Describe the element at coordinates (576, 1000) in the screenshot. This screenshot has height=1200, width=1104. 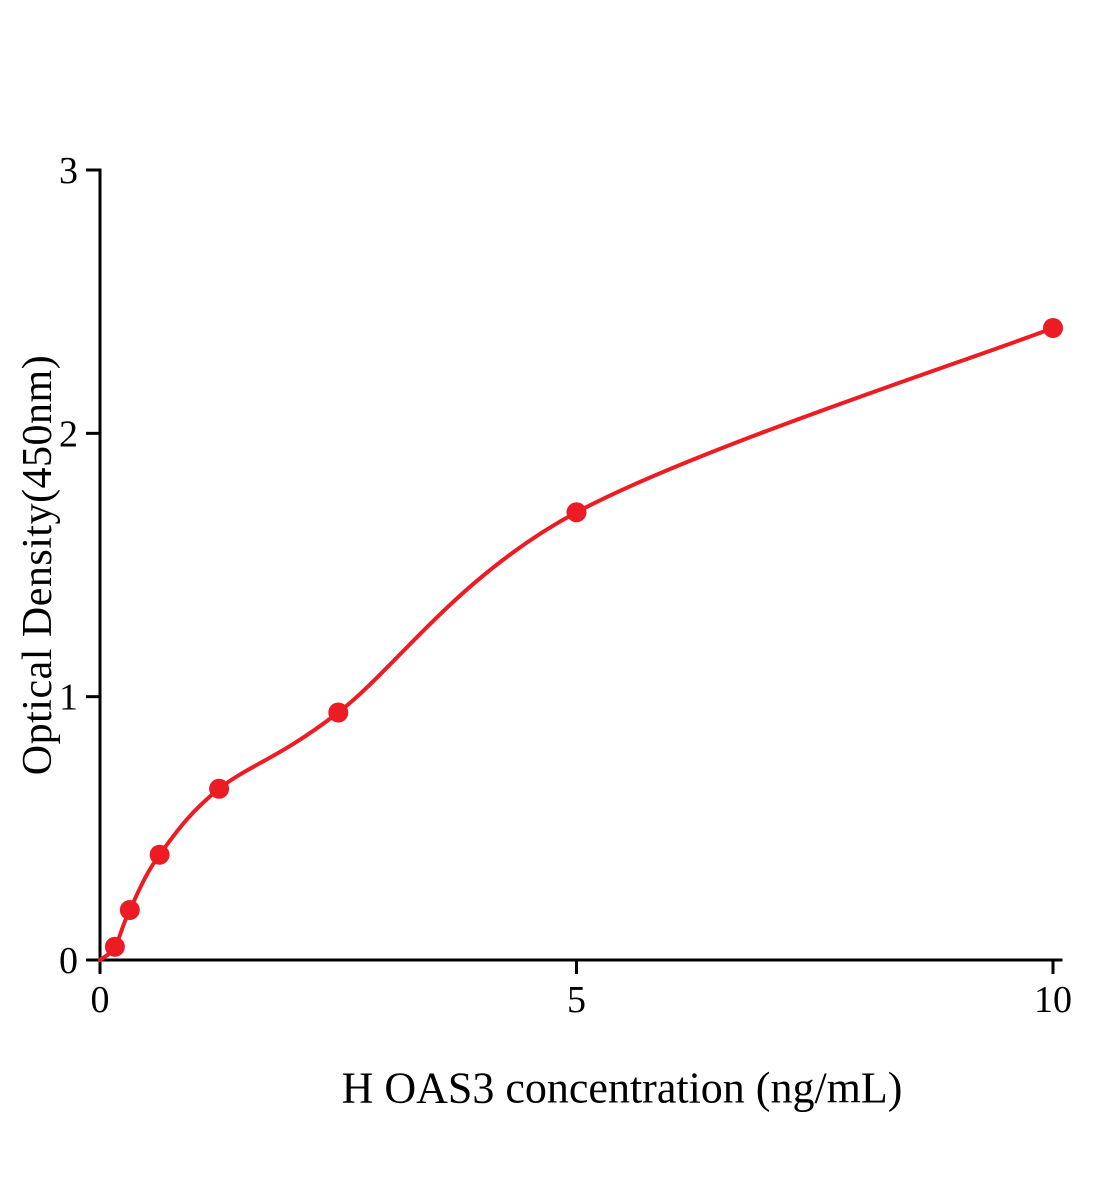
I see `x-tick-label: 5` at that location.